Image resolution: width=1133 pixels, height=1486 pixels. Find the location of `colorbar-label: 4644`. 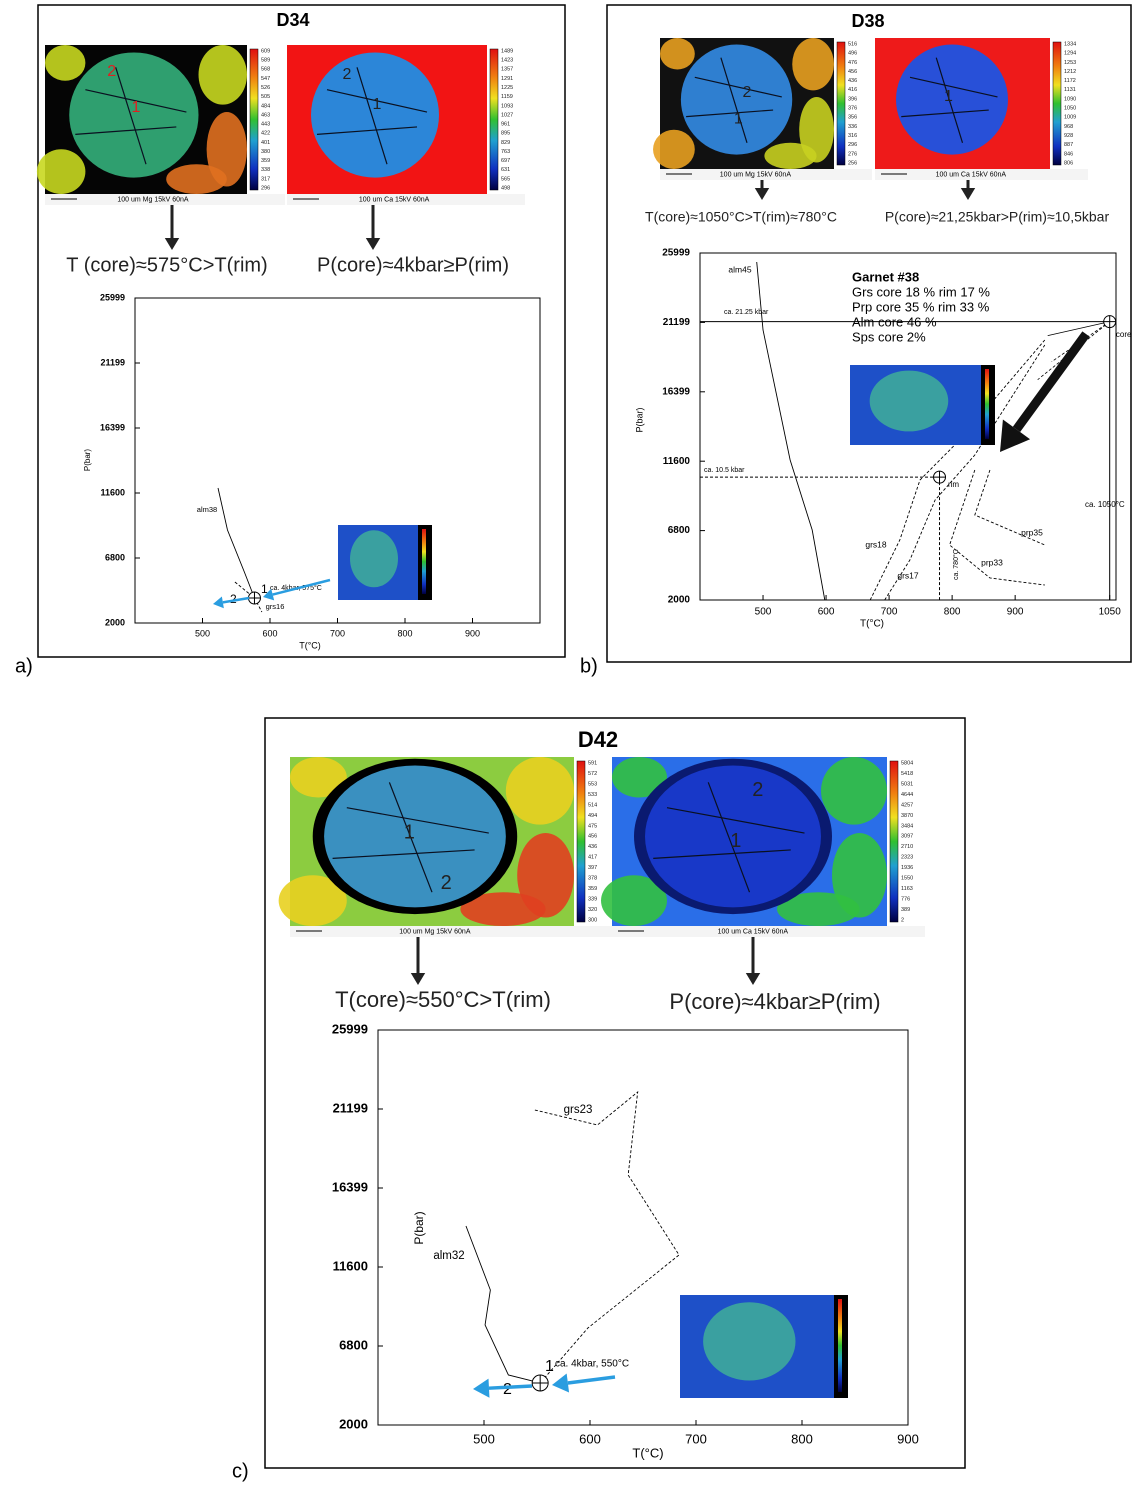

colorbar-label: 4644 is located at coordinates (907, 795).